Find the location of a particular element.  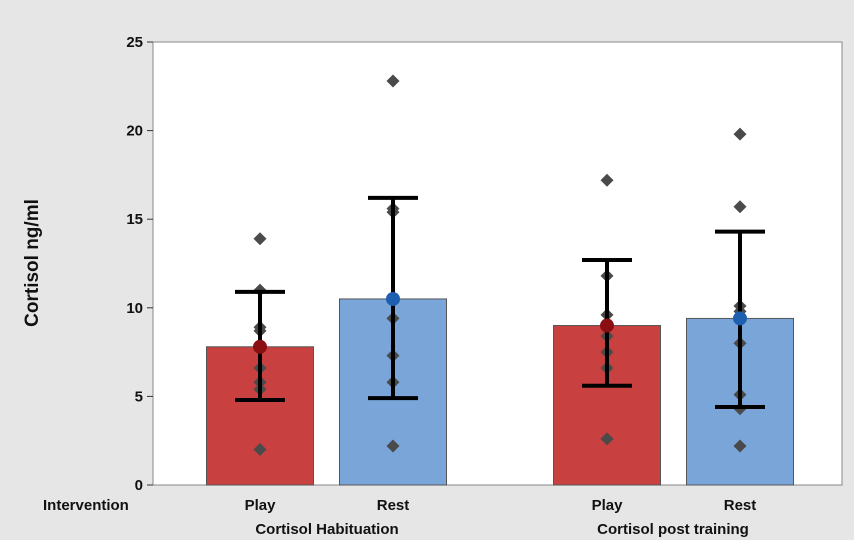

y-tick-label: 25 is located at coordinates (134, 42).